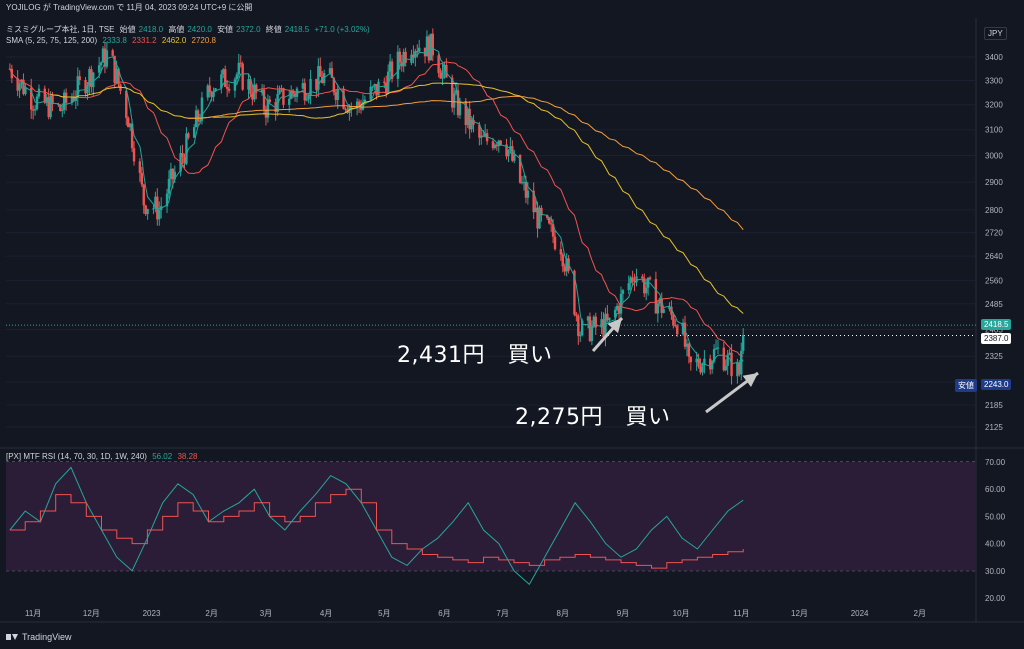  I want to click on rsi-tick-label: 30.00, so click(995, 571).